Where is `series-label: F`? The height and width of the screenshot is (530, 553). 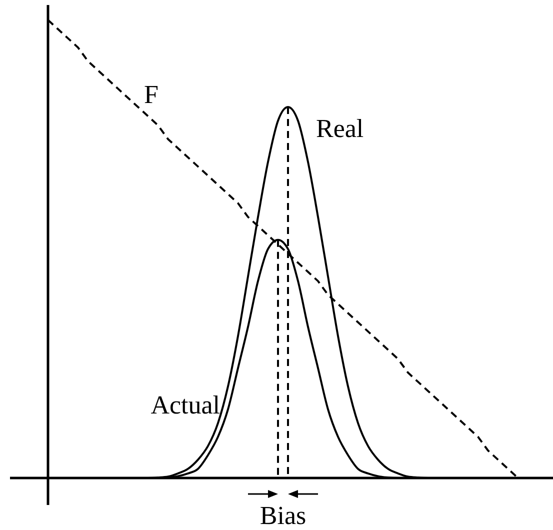
series-label: F is located at coordinates (151, 95).